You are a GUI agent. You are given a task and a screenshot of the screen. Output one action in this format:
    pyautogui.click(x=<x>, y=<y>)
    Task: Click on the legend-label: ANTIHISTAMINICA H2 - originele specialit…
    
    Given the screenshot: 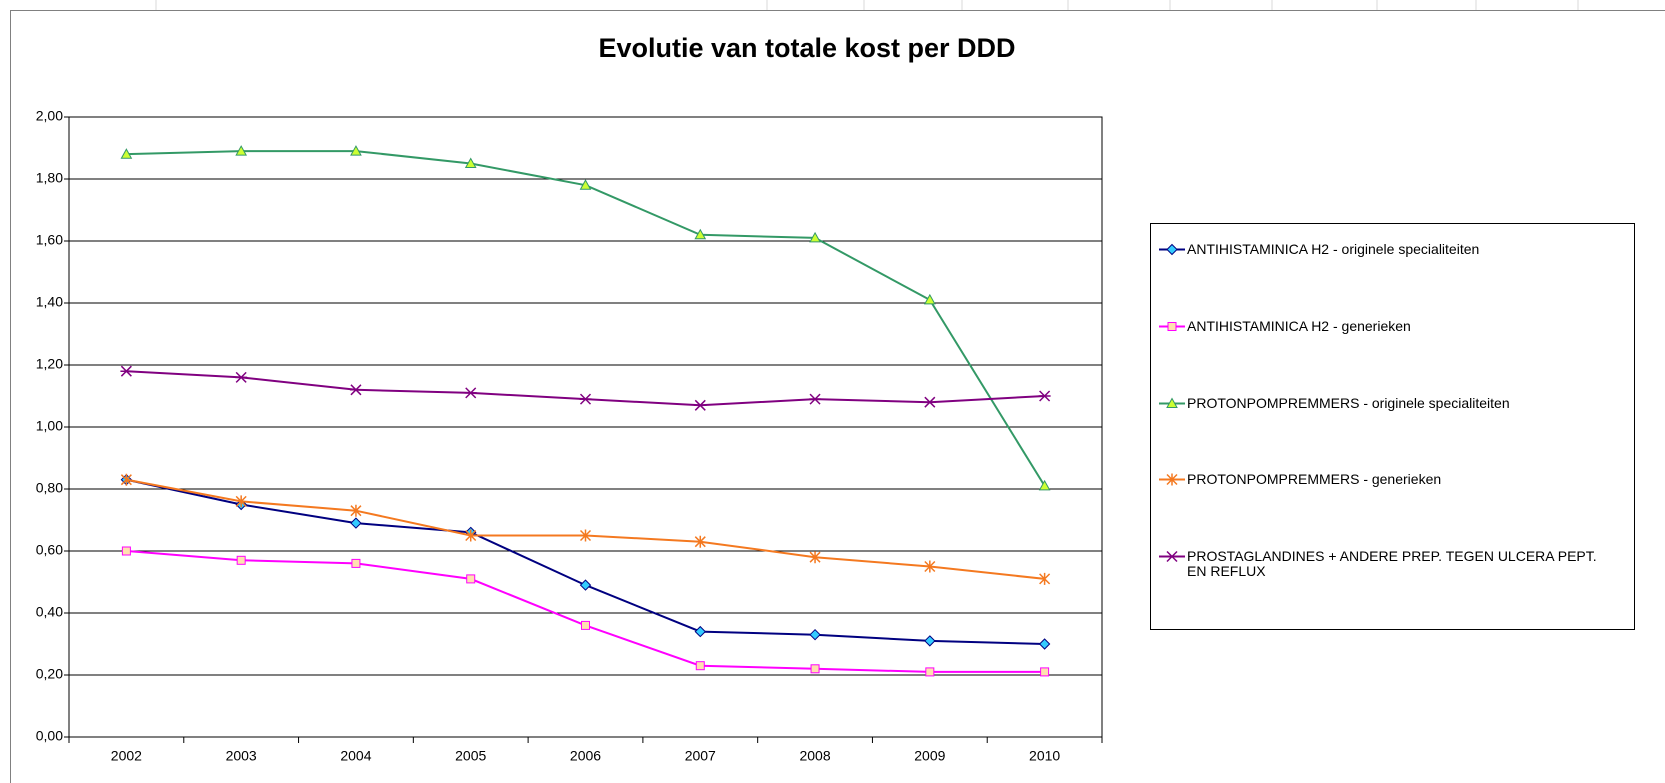 What is the action you would take?
    pyautogui.click(x=1333, y=249)
    